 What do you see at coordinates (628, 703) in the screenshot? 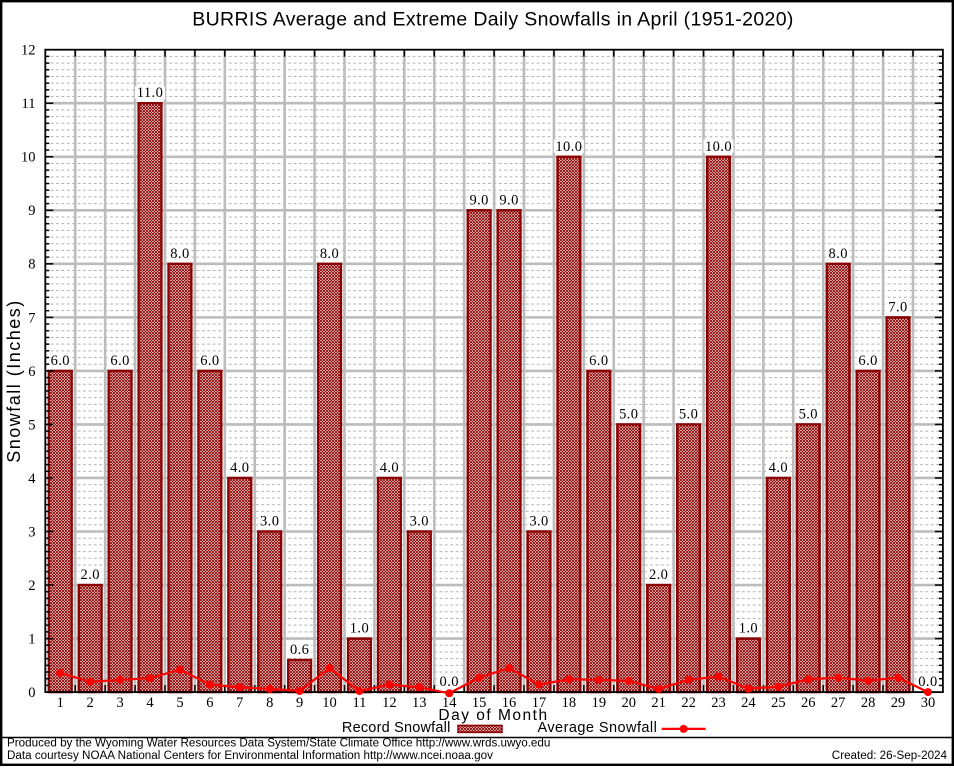
I see `svg-text: 20` at bounding box center [628, 703].